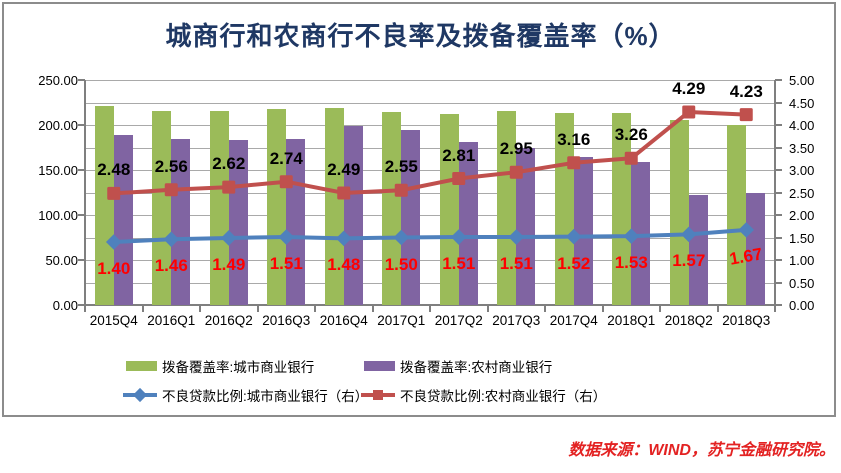 The width and height of the screenshot is (841, 473). I want to click on y-axis-left-tick-label: 200.00, so click(58, 125).